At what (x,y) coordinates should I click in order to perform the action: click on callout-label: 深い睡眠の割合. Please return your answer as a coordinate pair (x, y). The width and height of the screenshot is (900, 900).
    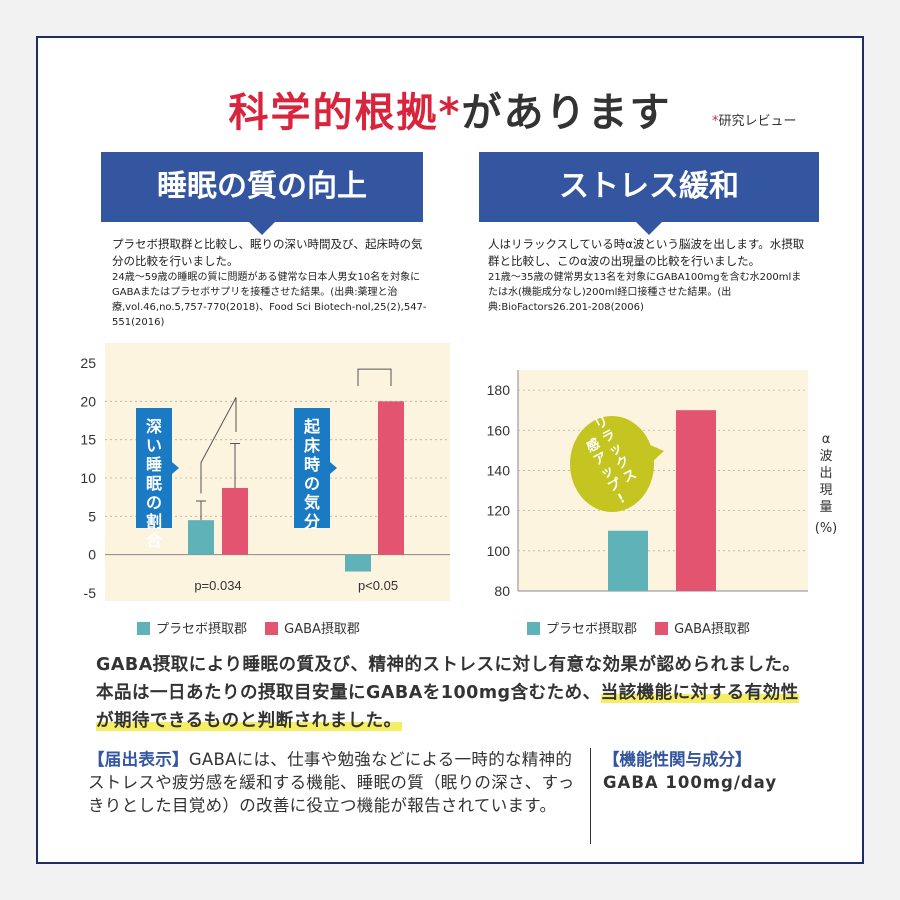
    Looking at the image, I should click on (154, 483).